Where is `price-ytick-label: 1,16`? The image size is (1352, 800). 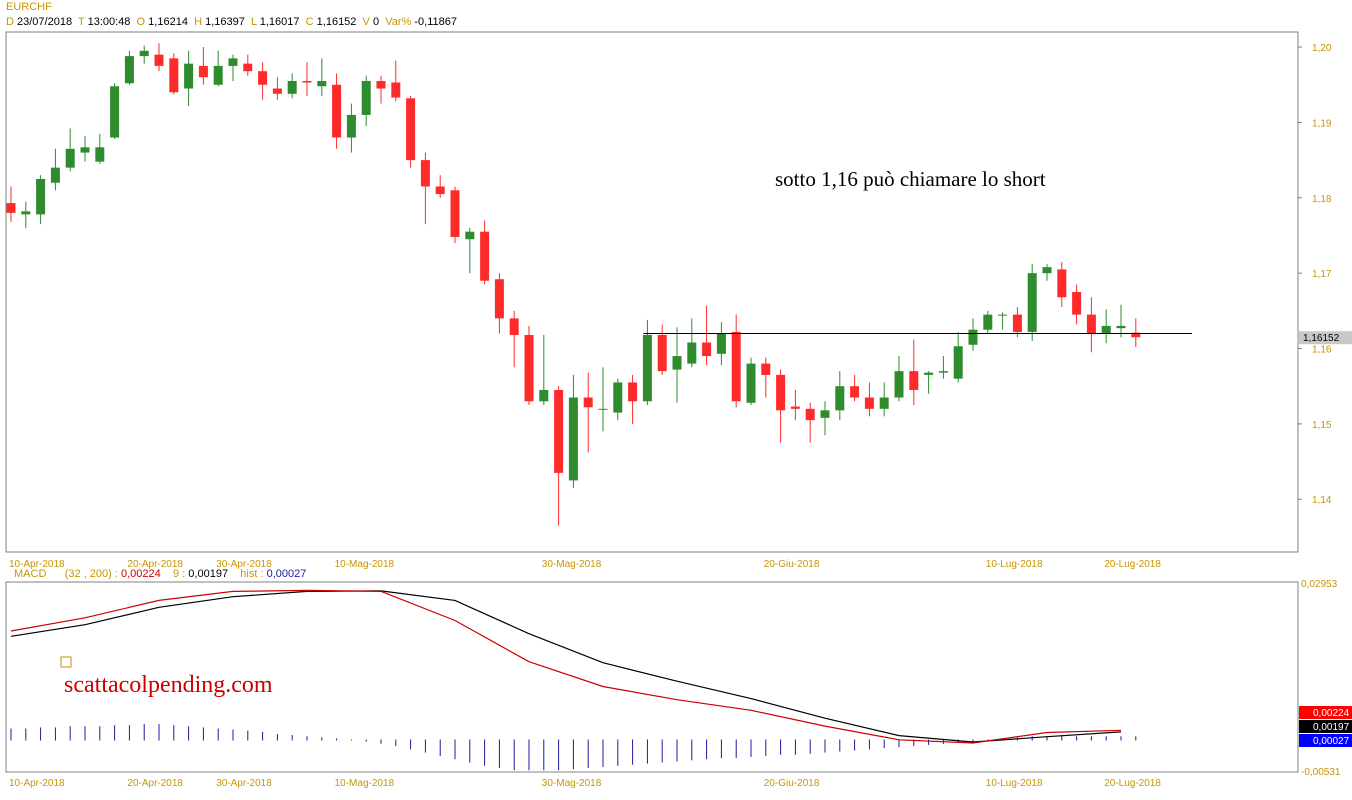
price-ytick-label: 1,16 is located at coordinates (1322, 350).